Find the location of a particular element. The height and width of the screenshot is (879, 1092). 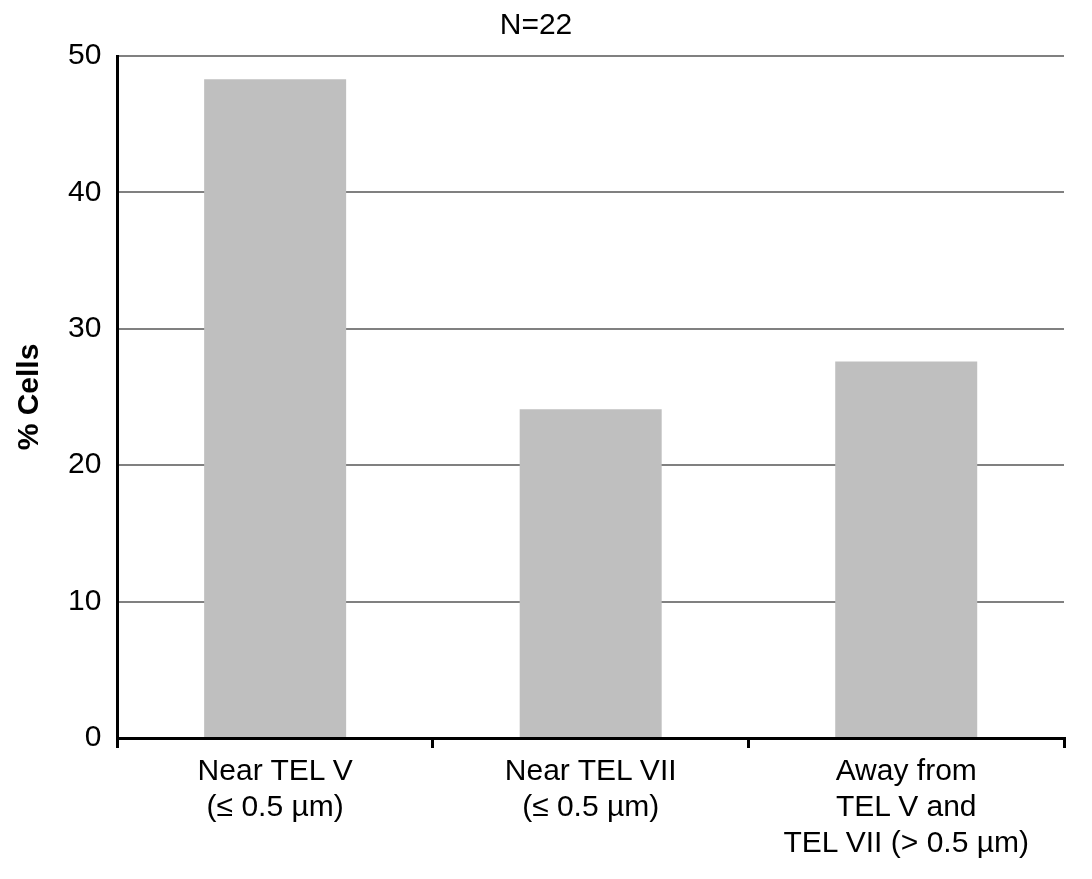

y-tick-label: 10 is located at coordinates (84, 599).